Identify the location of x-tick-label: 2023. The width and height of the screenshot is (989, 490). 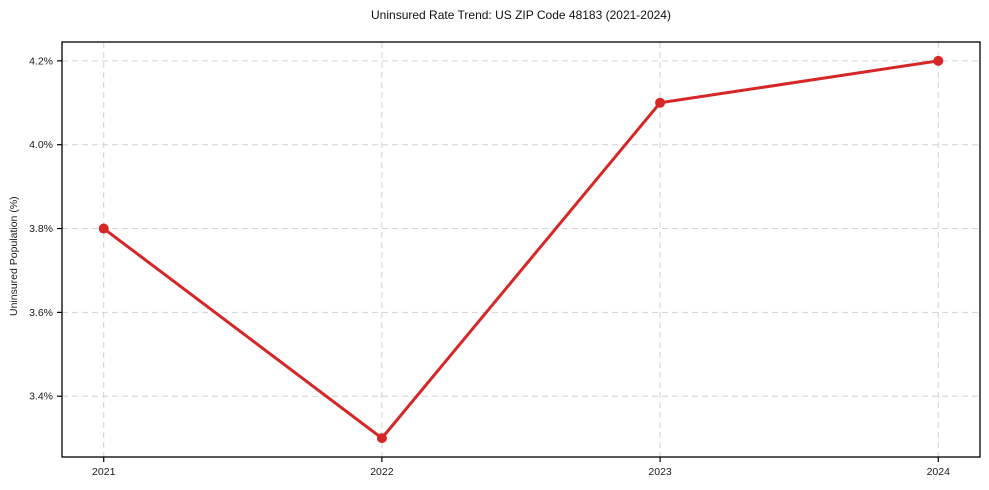
(660, 472).